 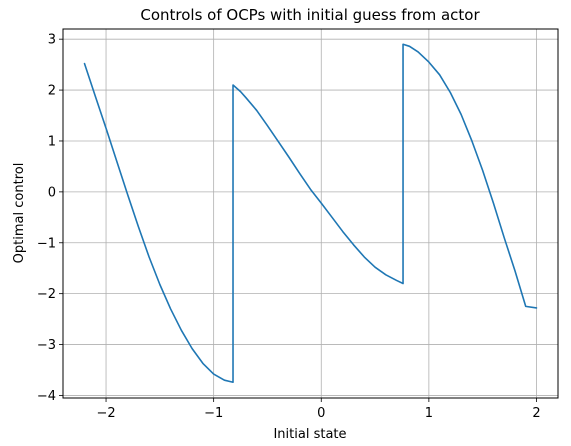 What do you see at coordinates (309, 434) in the screenshot?
I see `x-axis-label: Initial state` at bounding box center [309, 434].